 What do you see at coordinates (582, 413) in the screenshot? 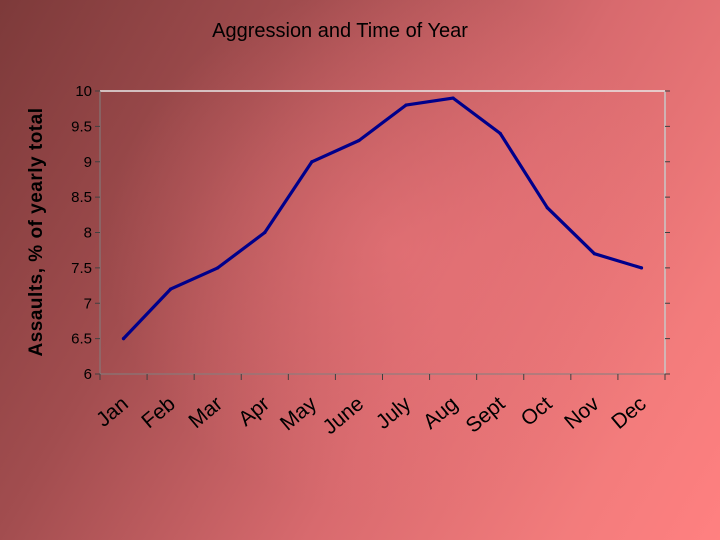
I see `x-tick-label: Nov` at bounding box center [582, 413].